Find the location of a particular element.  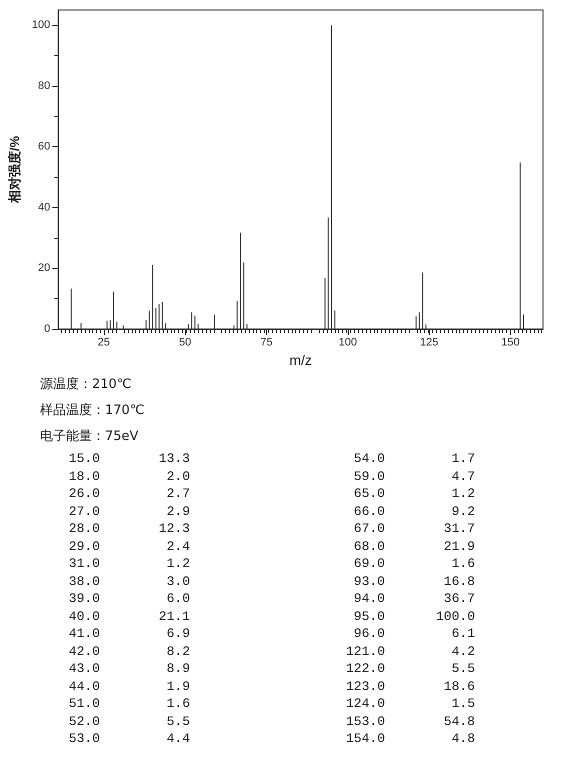

text: 13.3 is located at coordinates (174, 459).